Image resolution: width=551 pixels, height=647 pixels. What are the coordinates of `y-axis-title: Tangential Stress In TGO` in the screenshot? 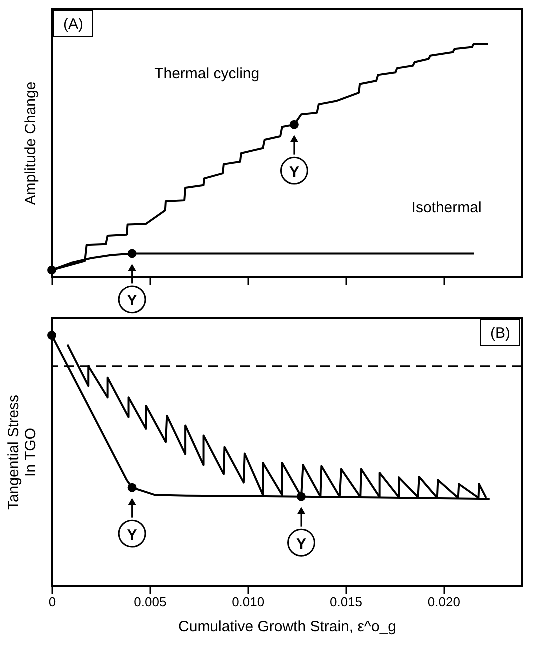 It's located at (23, 452).